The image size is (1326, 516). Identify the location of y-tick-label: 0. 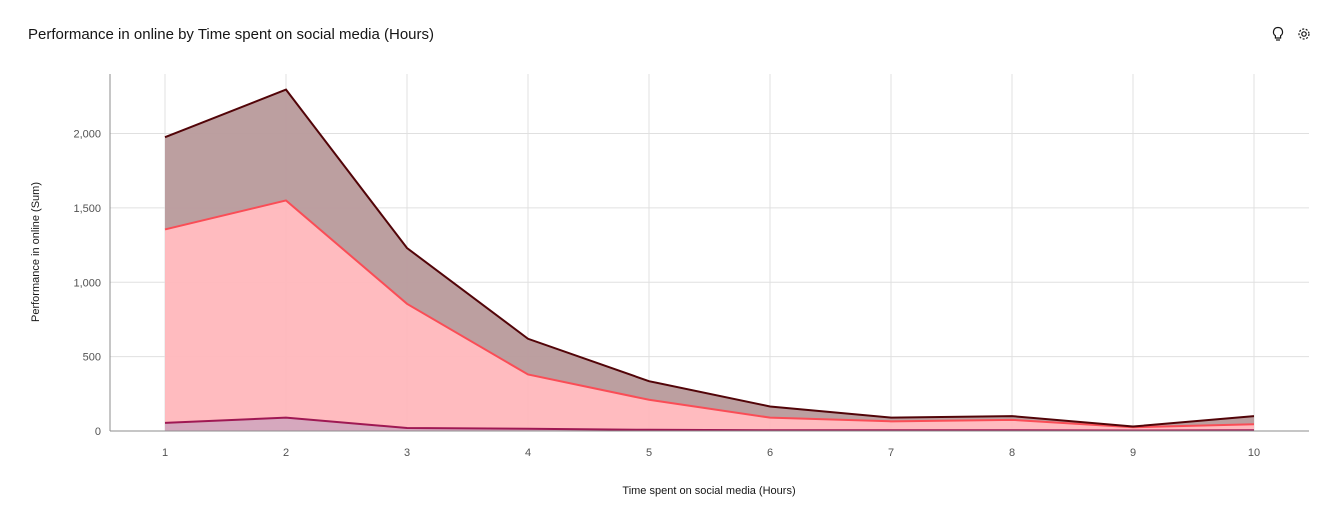
(98, 432).